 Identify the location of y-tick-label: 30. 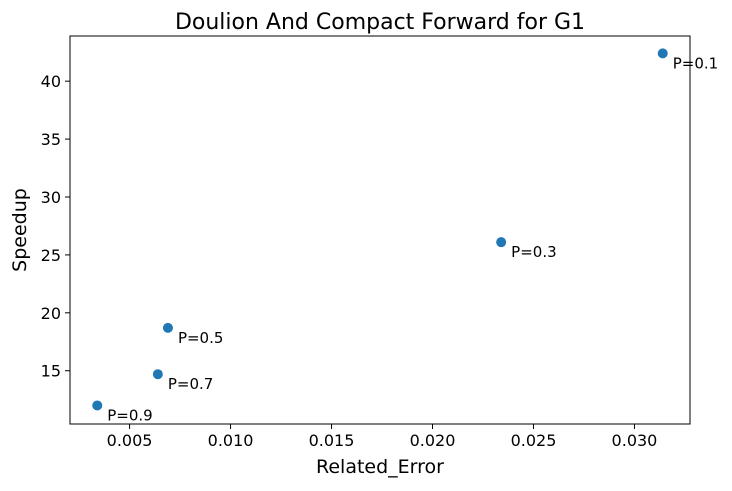
(51, 197).